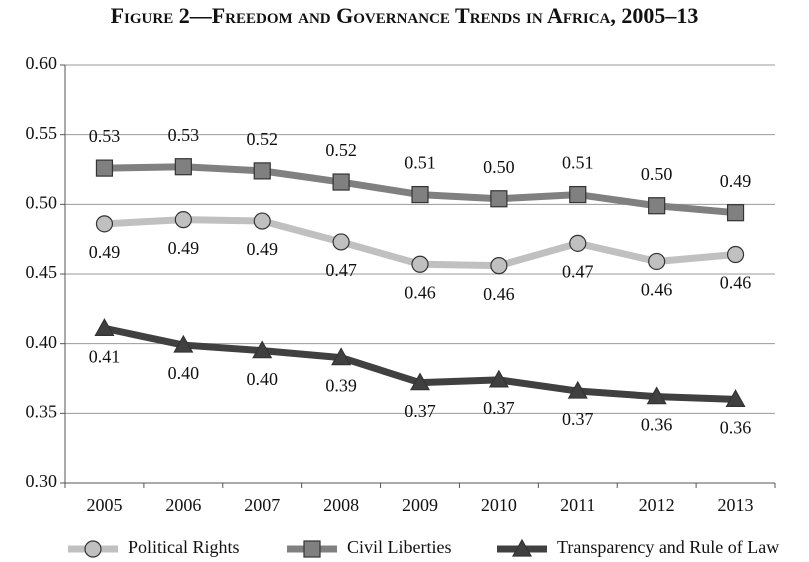 The image size is (809, 562). I want to click on legend-label: Transparency and Rule of Law, so click(668, 547).